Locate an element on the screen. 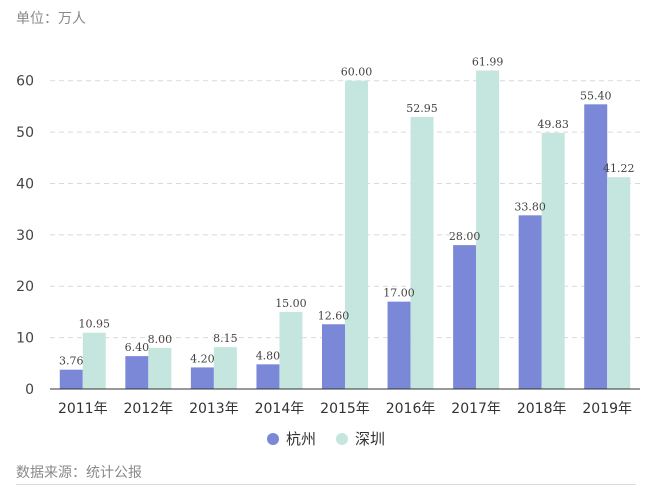  y-tick-label: 10 is located at coordinates (25, 339).